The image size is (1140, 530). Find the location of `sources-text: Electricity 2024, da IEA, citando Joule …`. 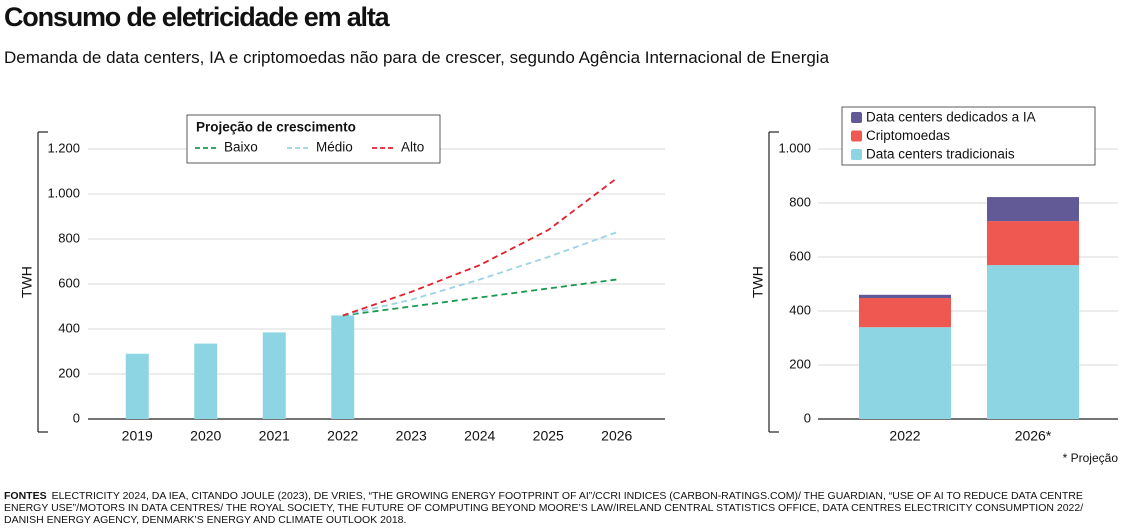

sources-text: Electricity 2024, da IEA, citando Joule … is located at coordinates (544, 508).